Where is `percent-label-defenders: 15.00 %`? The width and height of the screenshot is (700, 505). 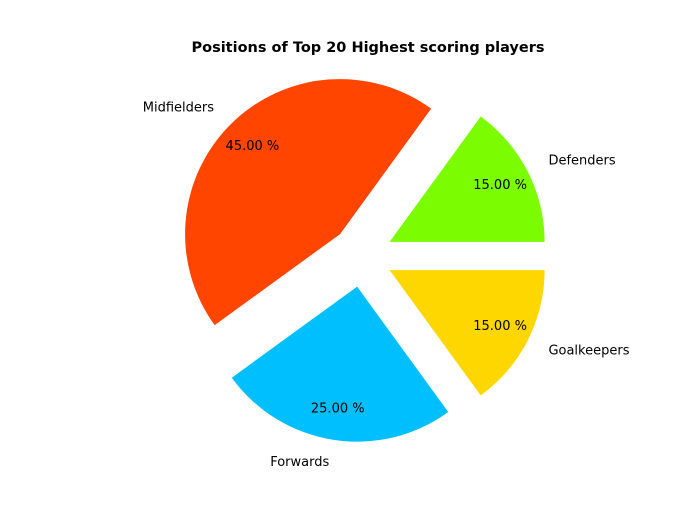
percent-label-defenders: 15.00 % is located at coordinates (500, 185).